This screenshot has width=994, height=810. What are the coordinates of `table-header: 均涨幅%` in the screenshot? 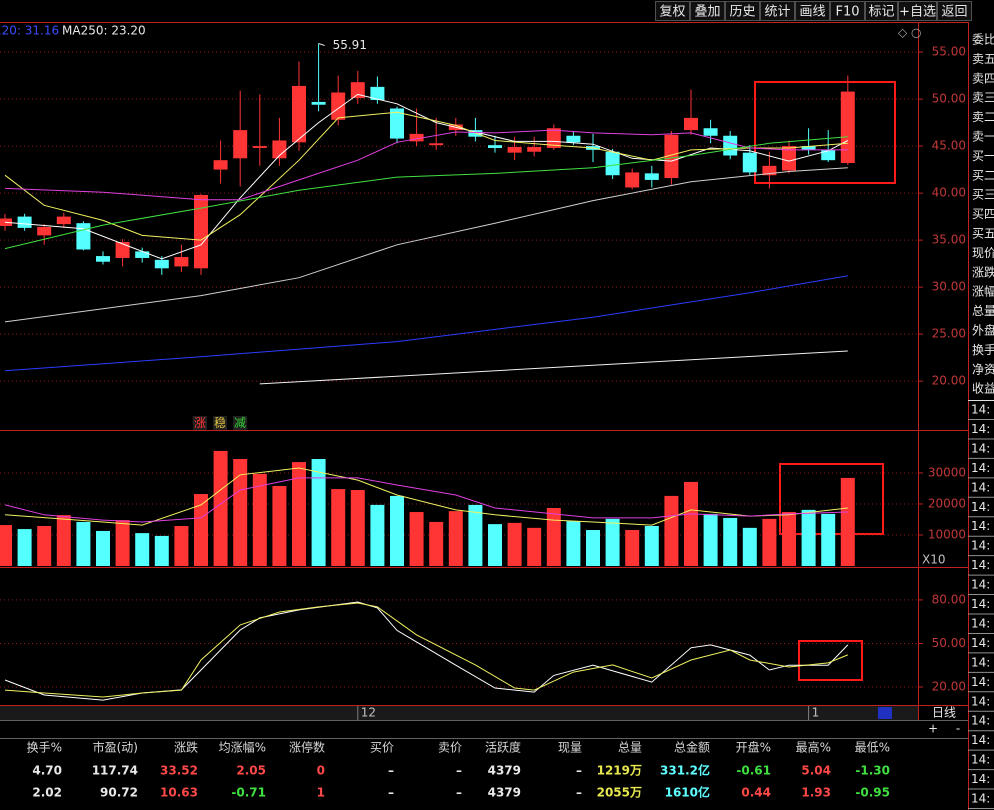 It's located at (242, 747).